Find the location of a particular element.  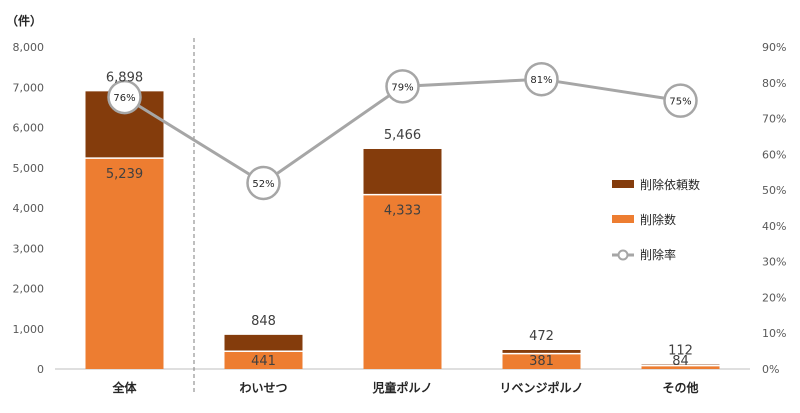

right-tick-label: 30% is located at coordinates (774, 262).